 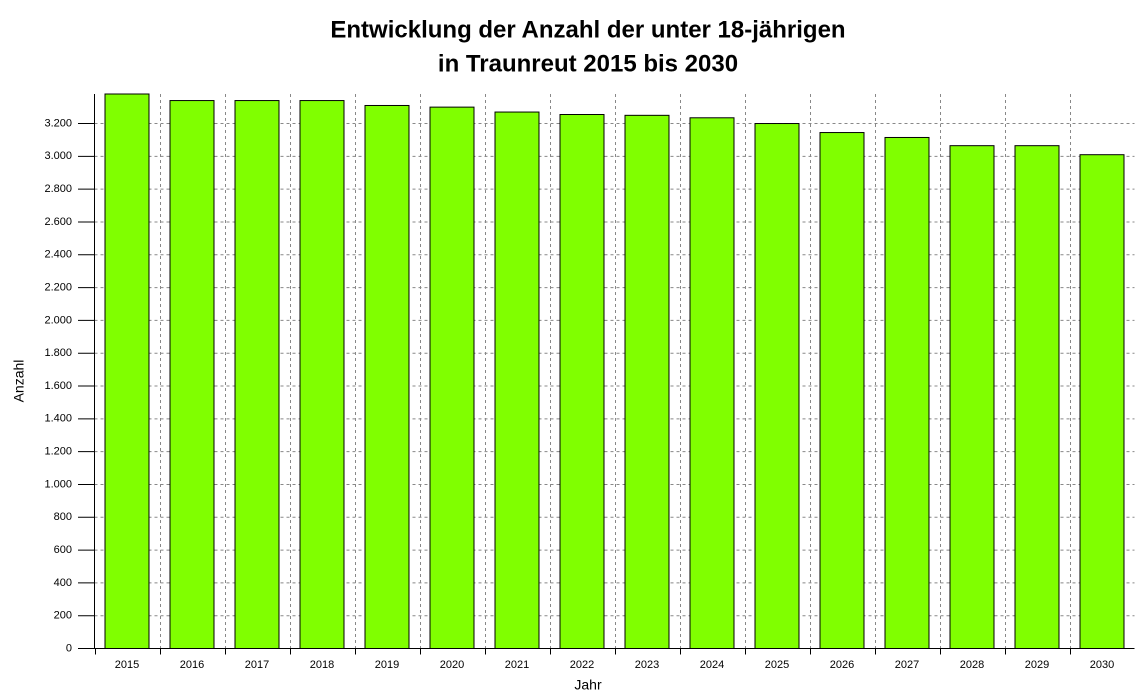 What do you see at coordinates (63, 517) in the screenshot?
I see `y-tick-label: 800` at bounding box center [63, 517].